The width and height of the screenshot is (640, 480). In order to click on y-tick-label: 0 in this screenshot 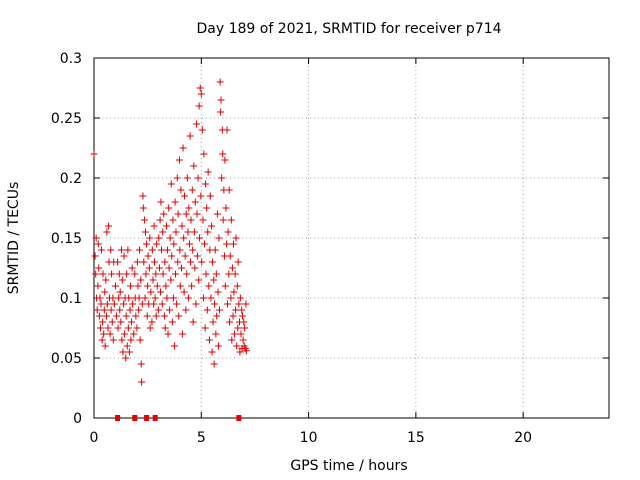, I will do `click(77, 419)`.